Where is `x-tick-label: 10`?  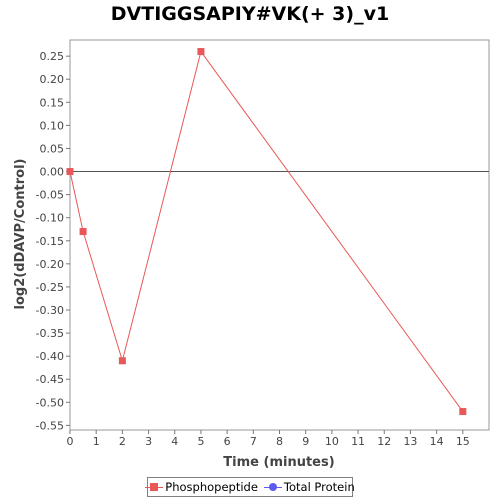
x-tick-label: 10 is located at coordinates (332, 441).